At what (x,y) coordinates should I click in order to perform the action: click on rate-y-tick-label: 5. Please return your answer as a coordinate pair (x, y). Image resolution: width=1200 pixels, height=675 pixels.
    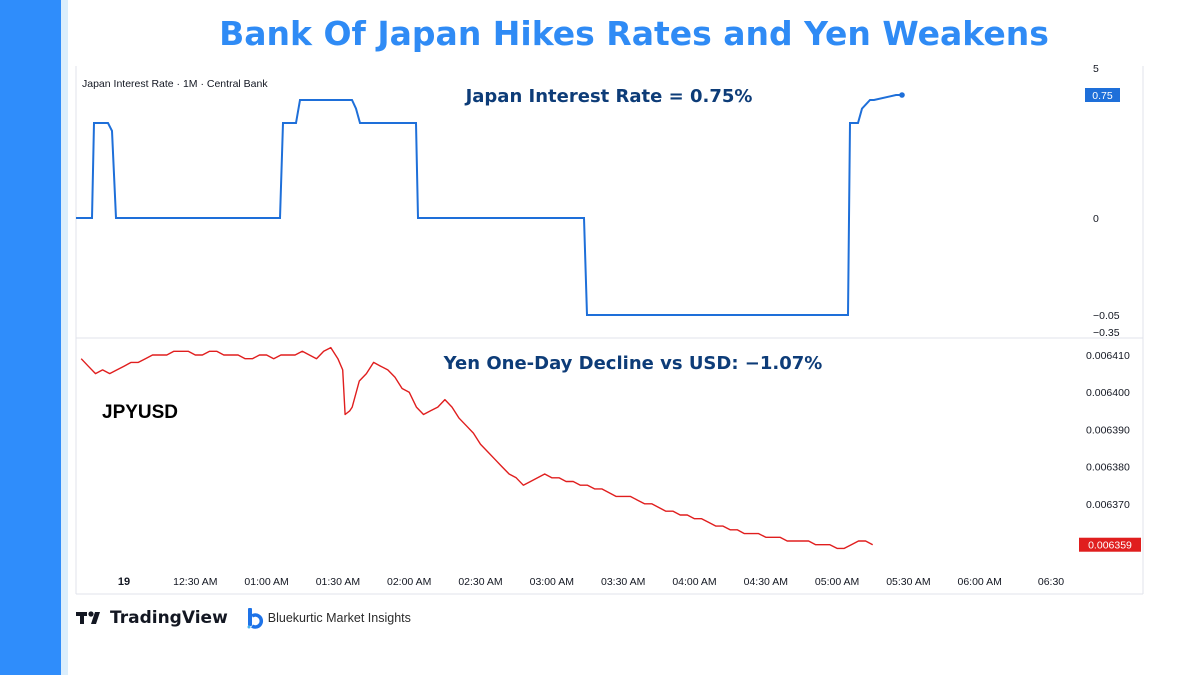
    Looking at the image, I should click on (1096, 69).